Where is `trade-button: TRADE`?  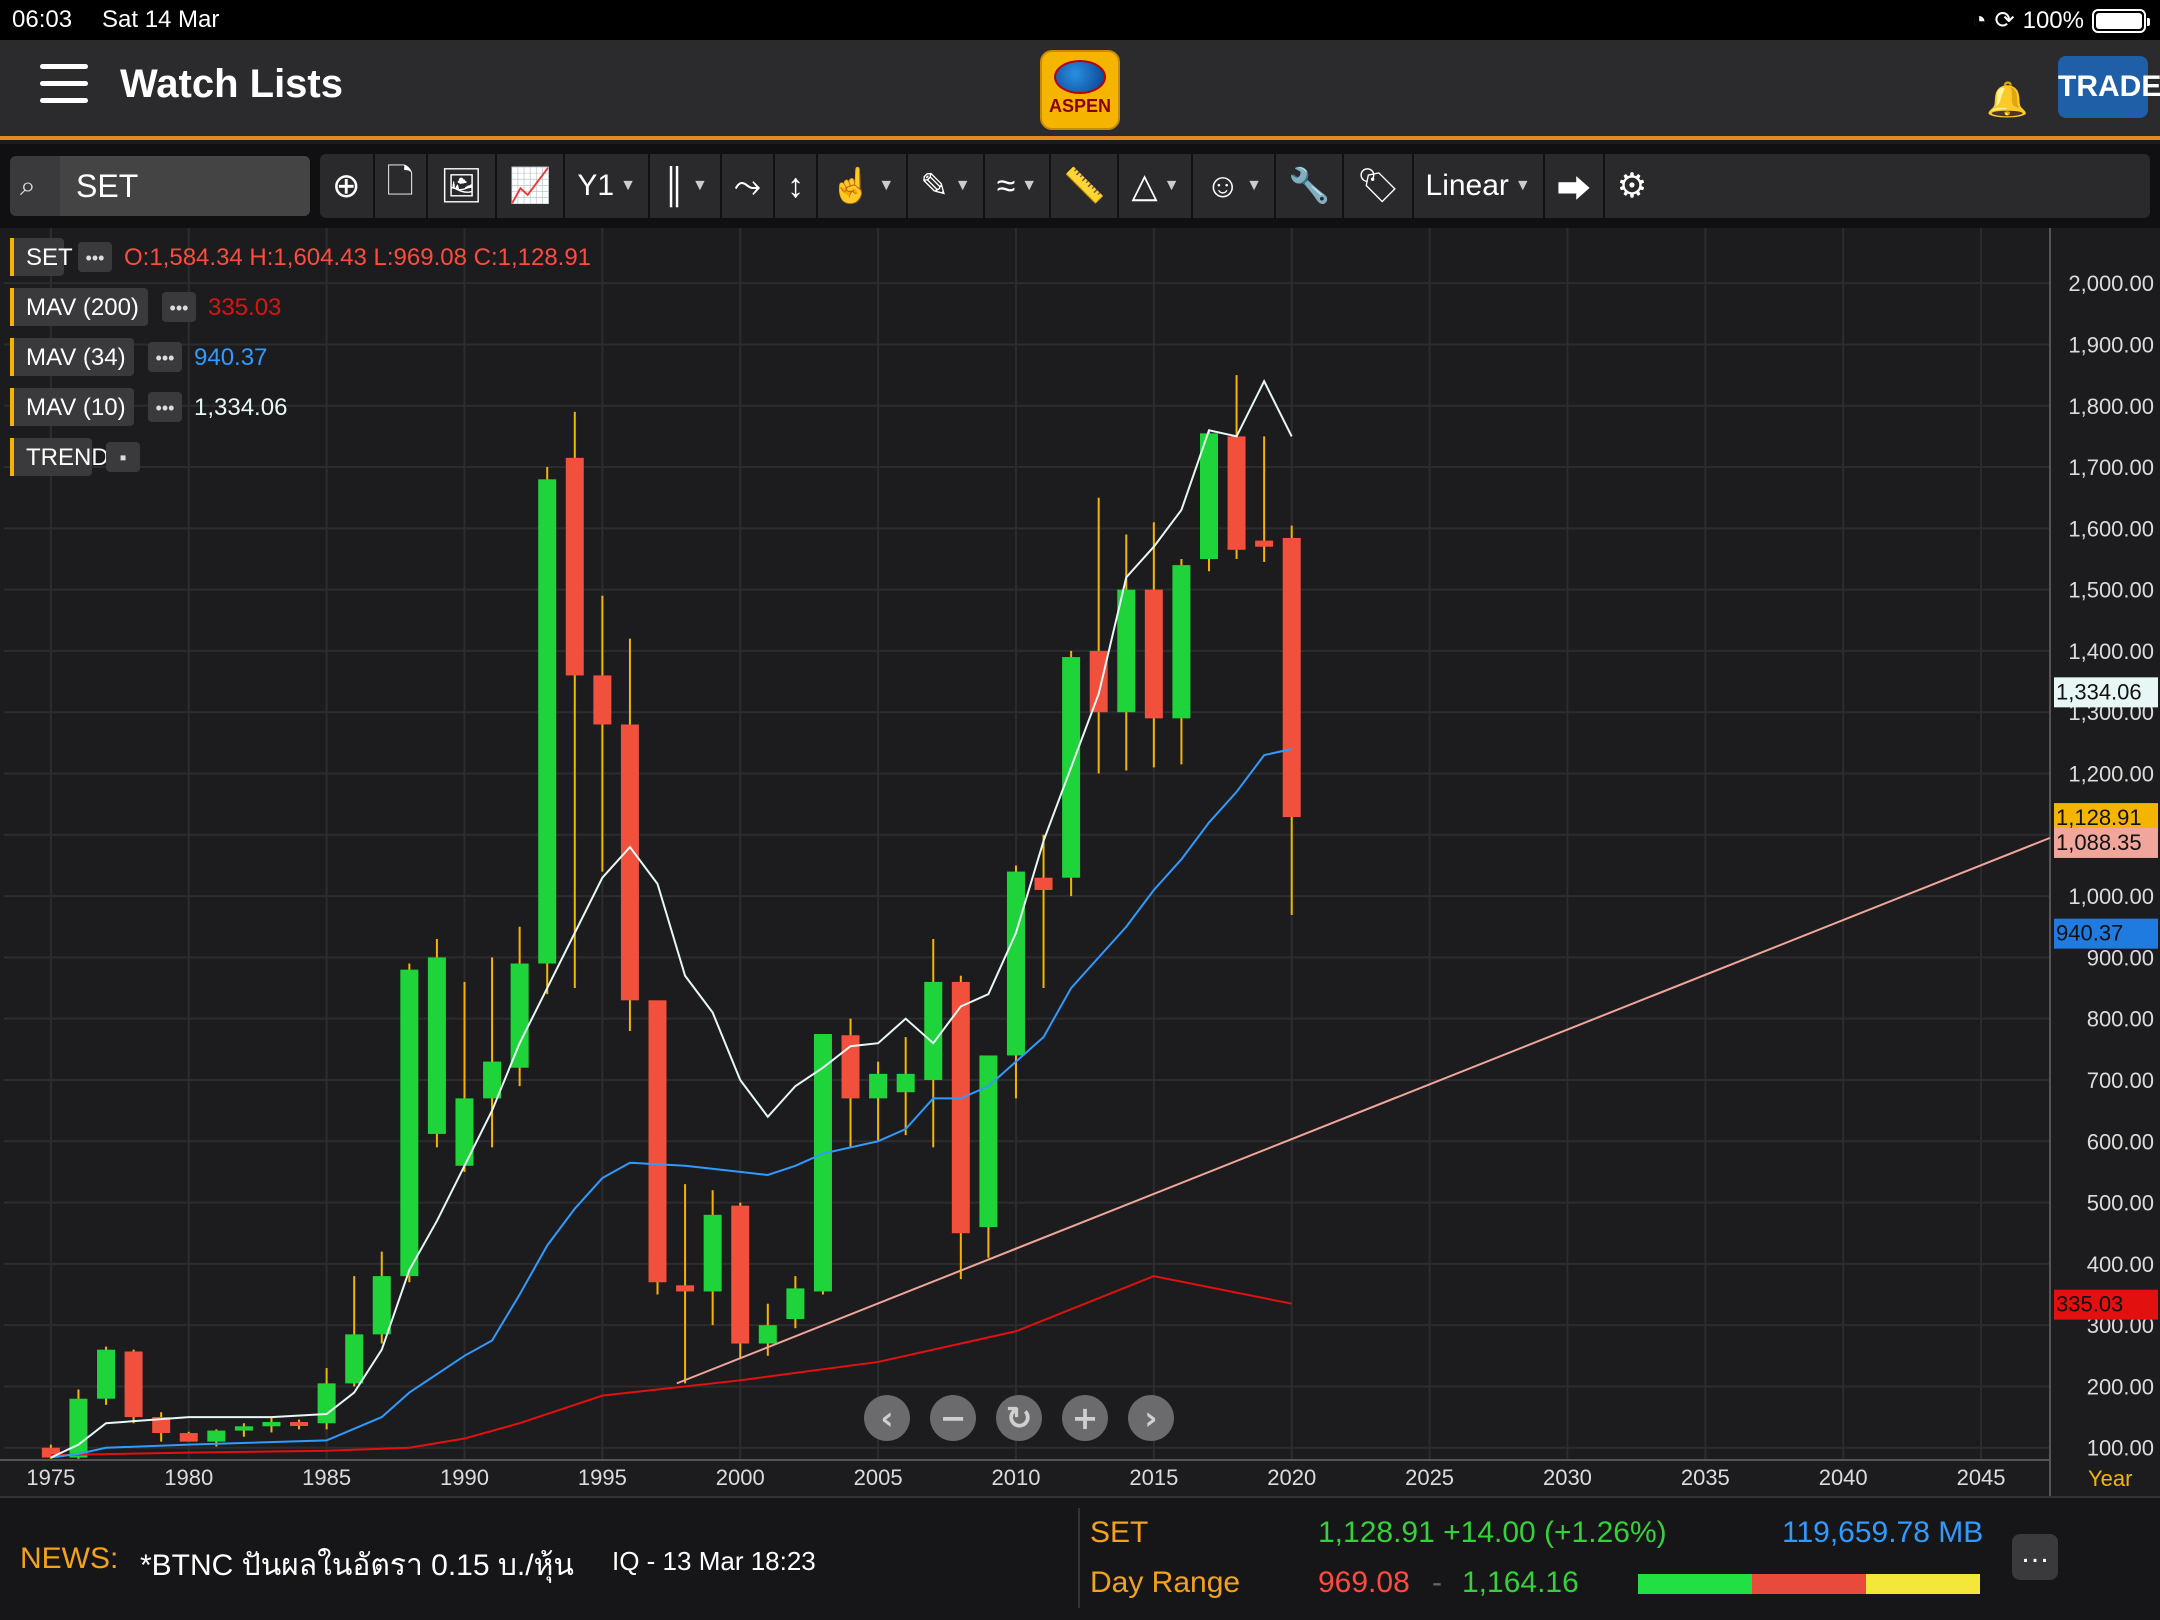 trade-button: TRADE is located at coordinates (2109, 87).